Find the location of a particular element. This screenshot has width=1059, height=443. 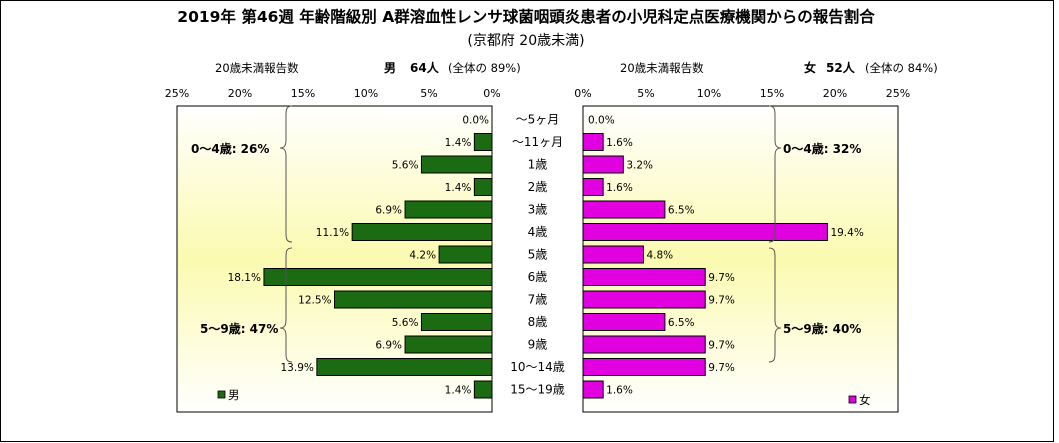

value-label-female-9: 6.5% is located at coordinates (681, 323).